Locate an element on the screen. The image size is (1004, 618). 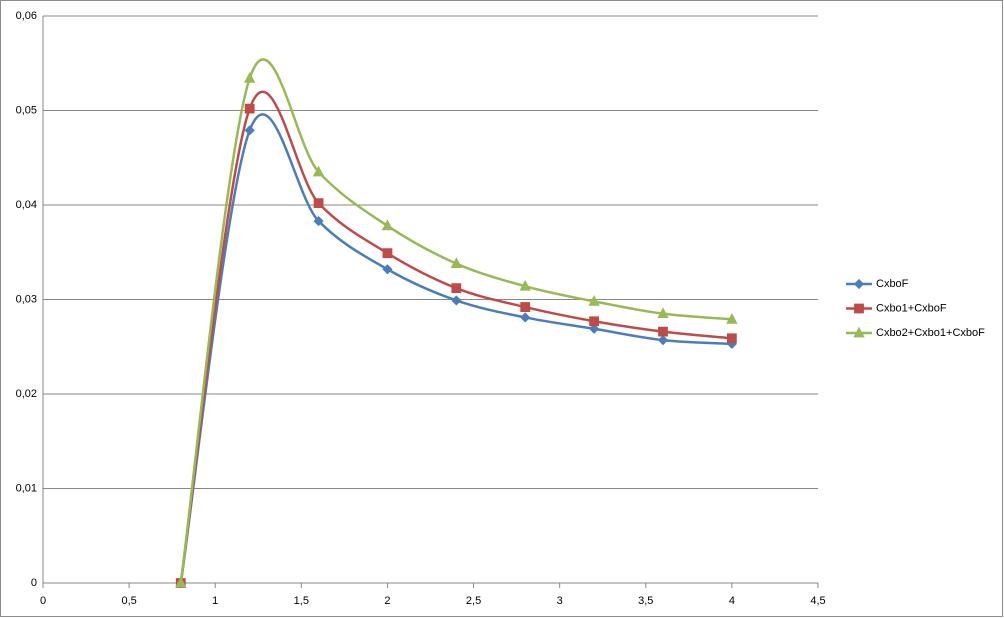
x-tick-label: 4 is located at coordinates (732, 601).